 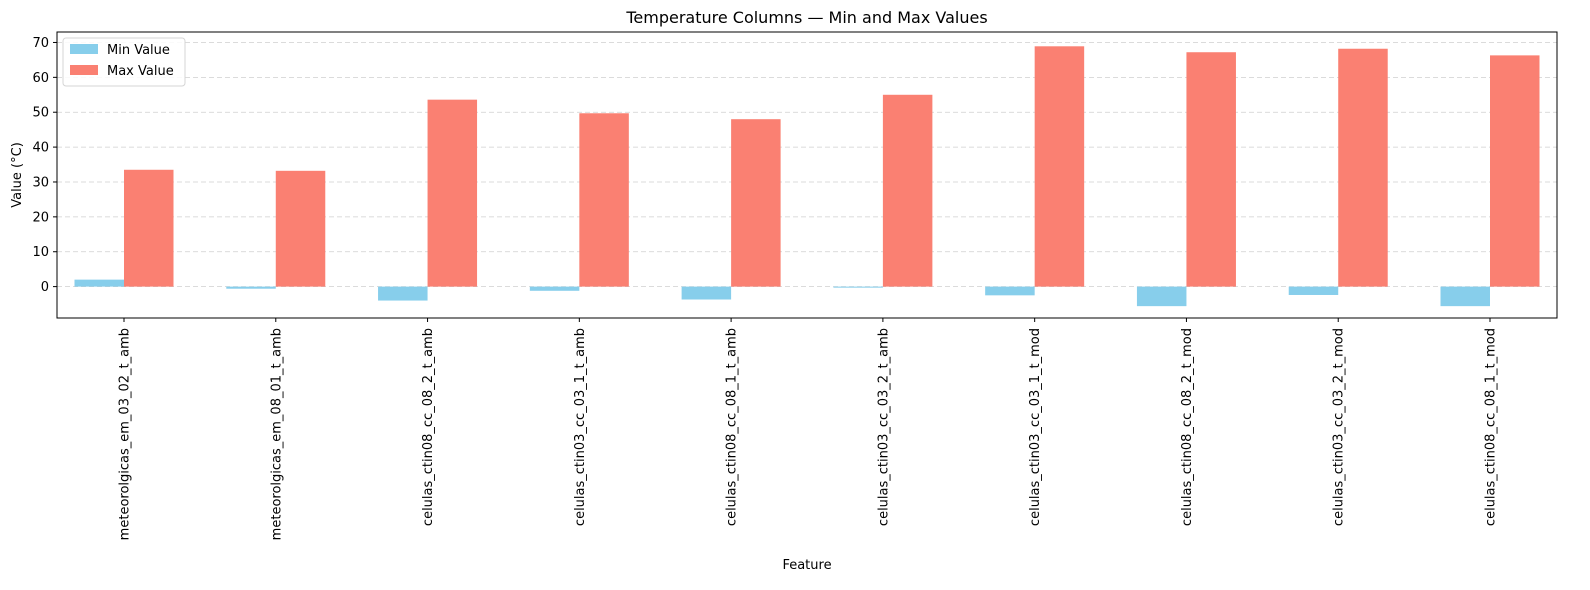 What do you see at coordinates (124, 62) in the screenshot?
I see `legend: Min Value Max Value` at bounding box center [124, 62].